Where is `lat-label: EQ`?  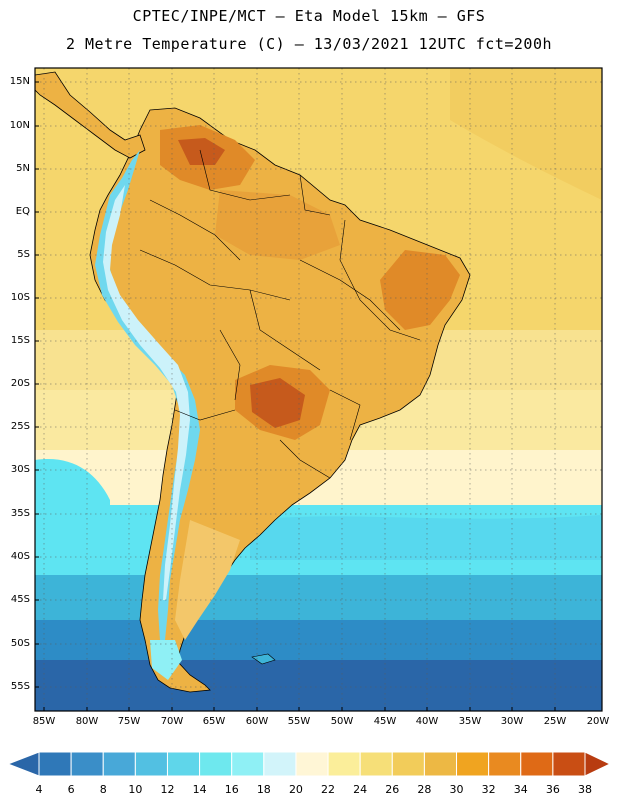
lat-label: EQ is located at coordinates (22, 211).